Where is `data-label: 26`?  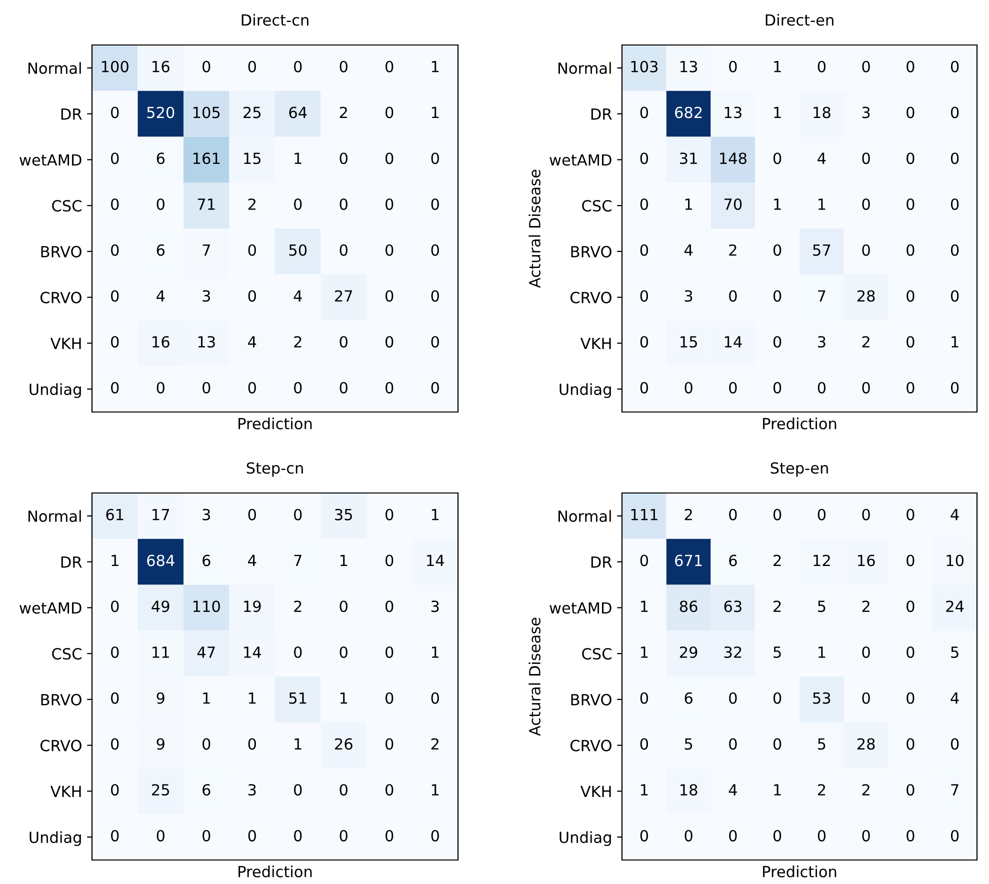 data-label: 26 is located at coordinates (343, 744).